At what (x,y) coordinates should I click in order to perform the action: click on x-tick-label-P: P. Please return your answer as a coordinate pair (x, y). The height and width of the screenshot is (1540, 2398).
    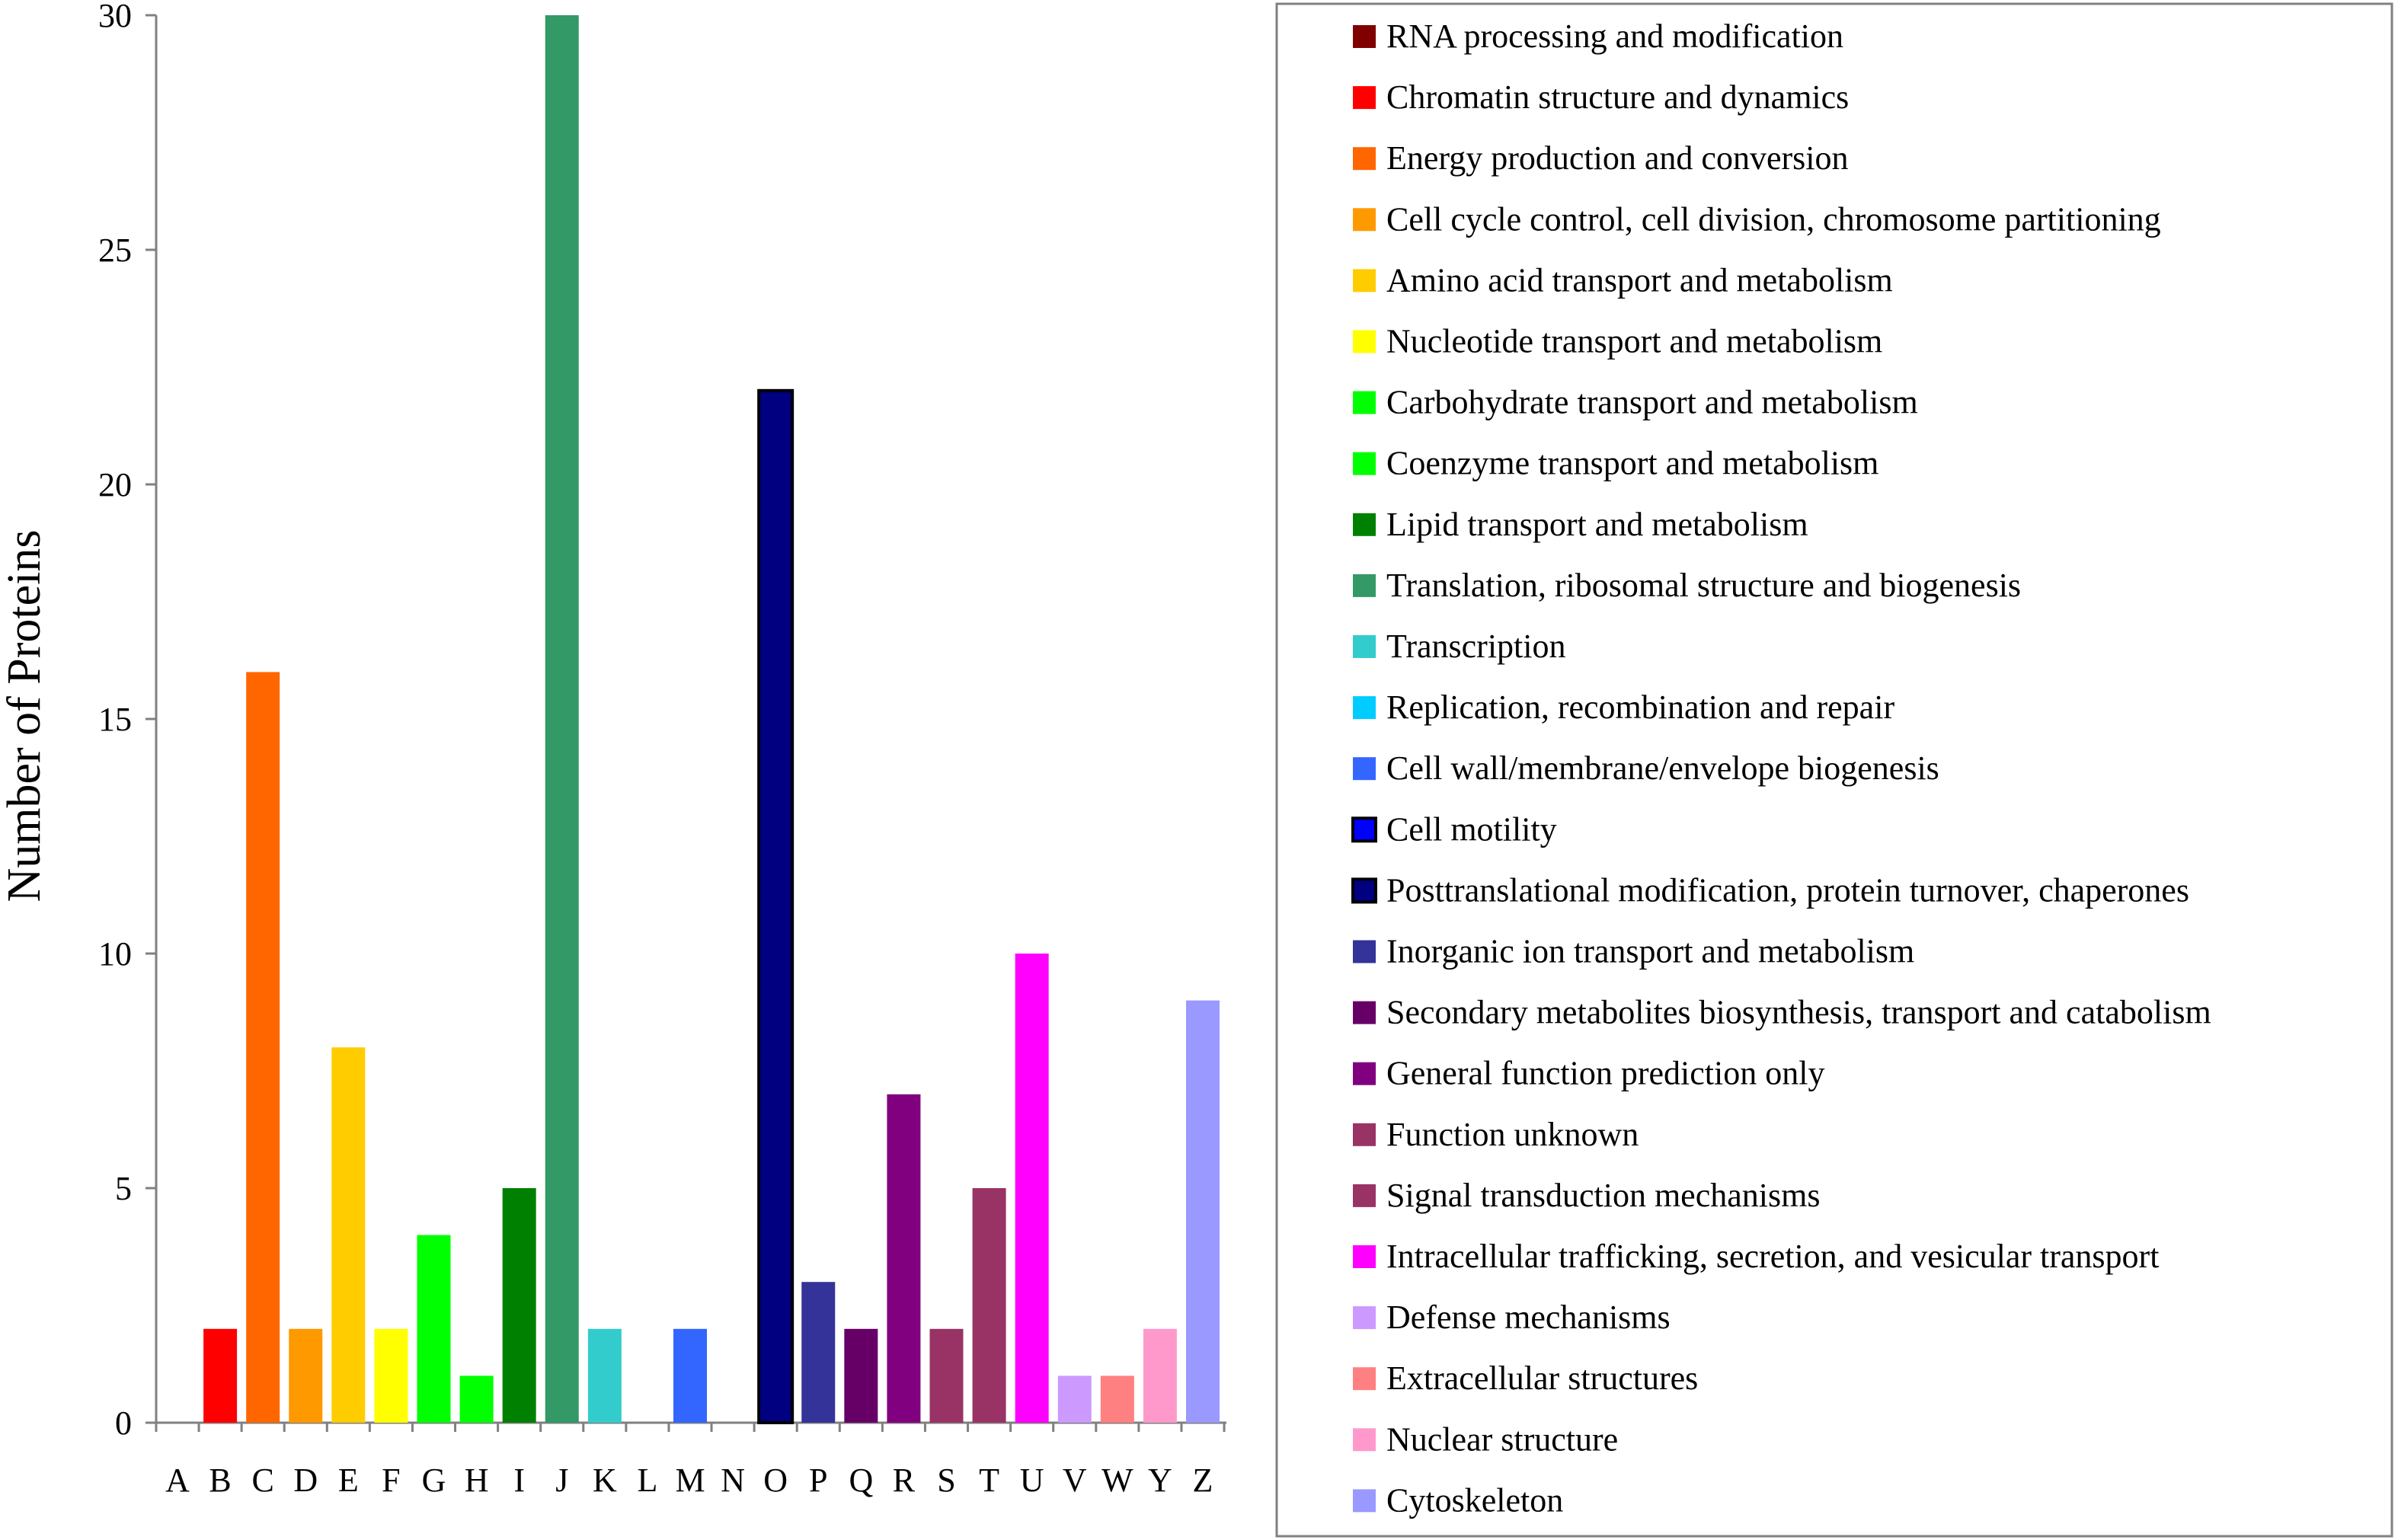
    Looking at the image, I should click on (818, 1480).